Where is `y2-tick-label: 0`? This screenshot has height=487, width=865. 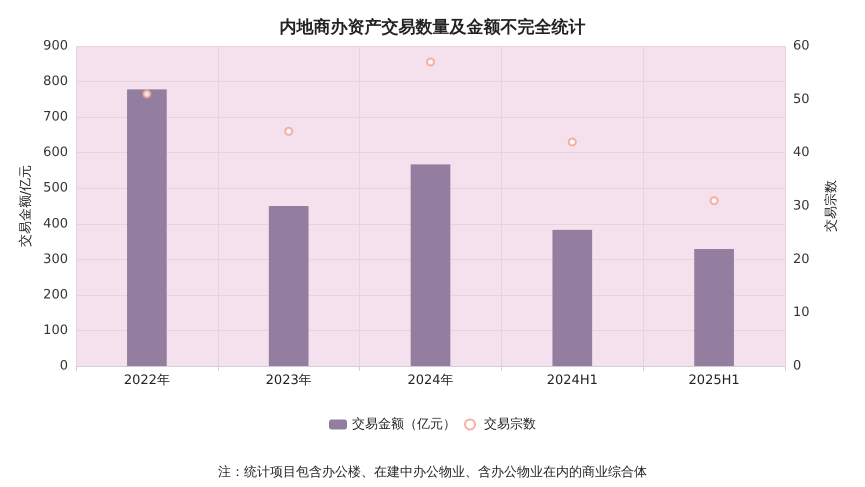 y2-tick-label: 0 is located at coordinates (797, 366).